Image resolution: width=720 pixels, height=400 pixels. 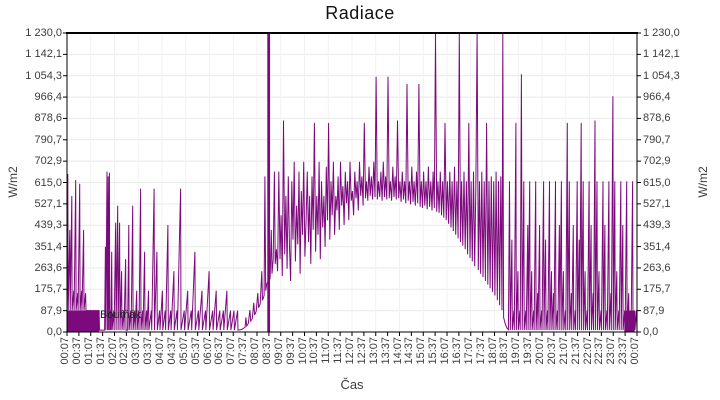 I want to click on y-tick-label-right: 966,4, so click(x=657, y=97).